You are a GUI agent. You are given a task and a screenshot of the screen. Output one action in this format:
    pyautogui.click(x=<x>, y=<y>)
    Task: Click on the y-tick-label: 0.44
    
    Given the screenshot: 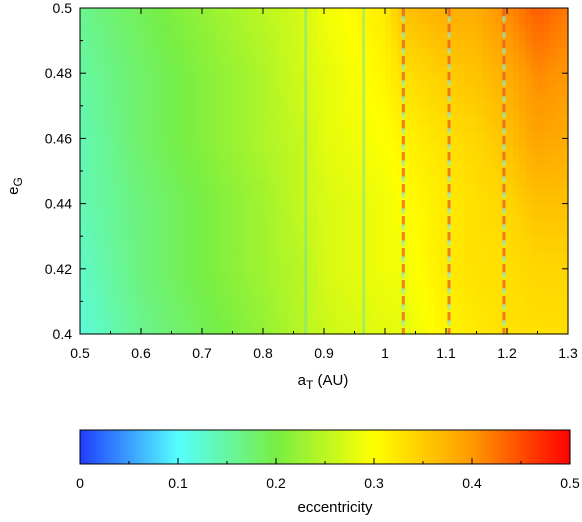 What is the action you would take?
    pyautogui.click(x=58, y=204)
    